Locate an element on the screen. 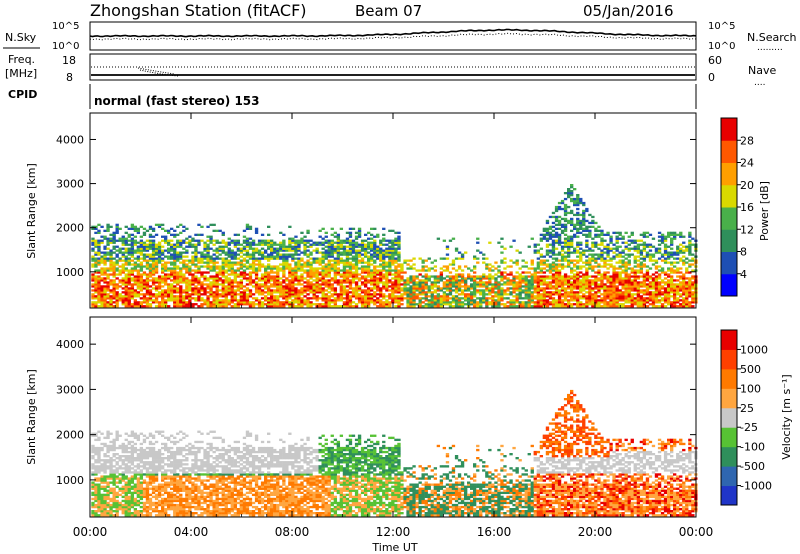  date-label: 05/Jan/2016 is located at coordinates (628, 11).